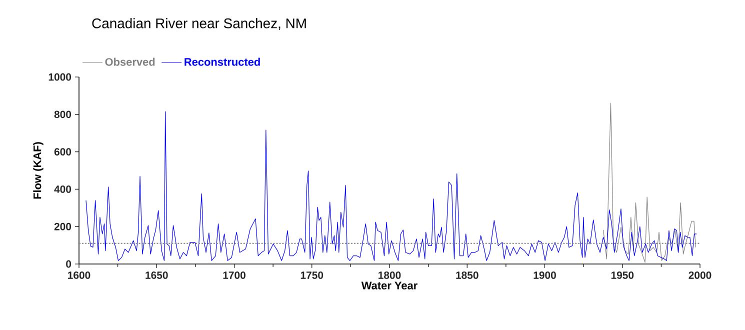  What do you see at coordinates (312, 275) in the screenshot?
I see `x-tick-label: 1750` at bounding box center [312, 275].